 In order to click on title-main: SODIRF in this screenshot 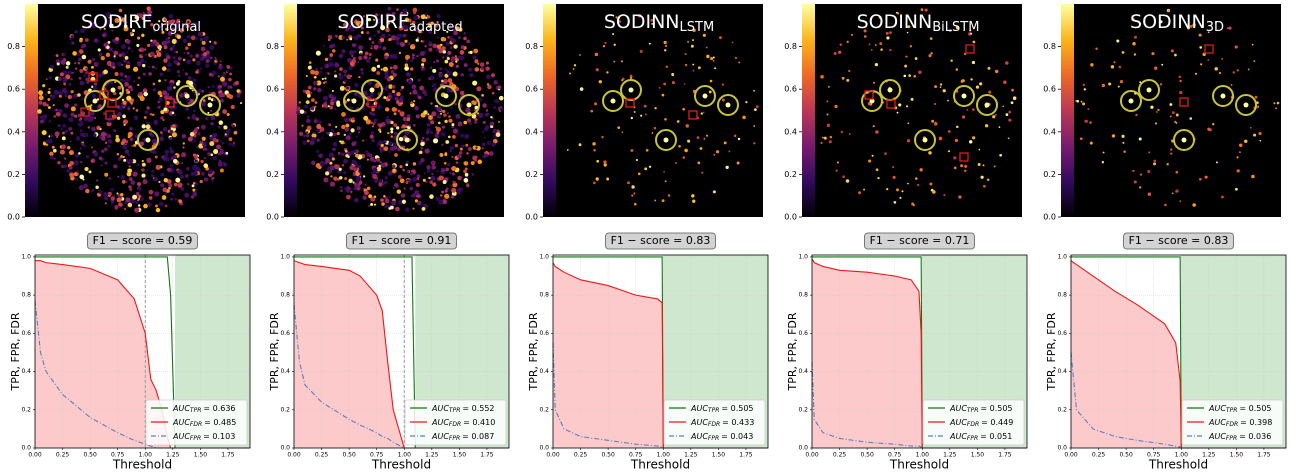, I will do `click(116, 22)`.